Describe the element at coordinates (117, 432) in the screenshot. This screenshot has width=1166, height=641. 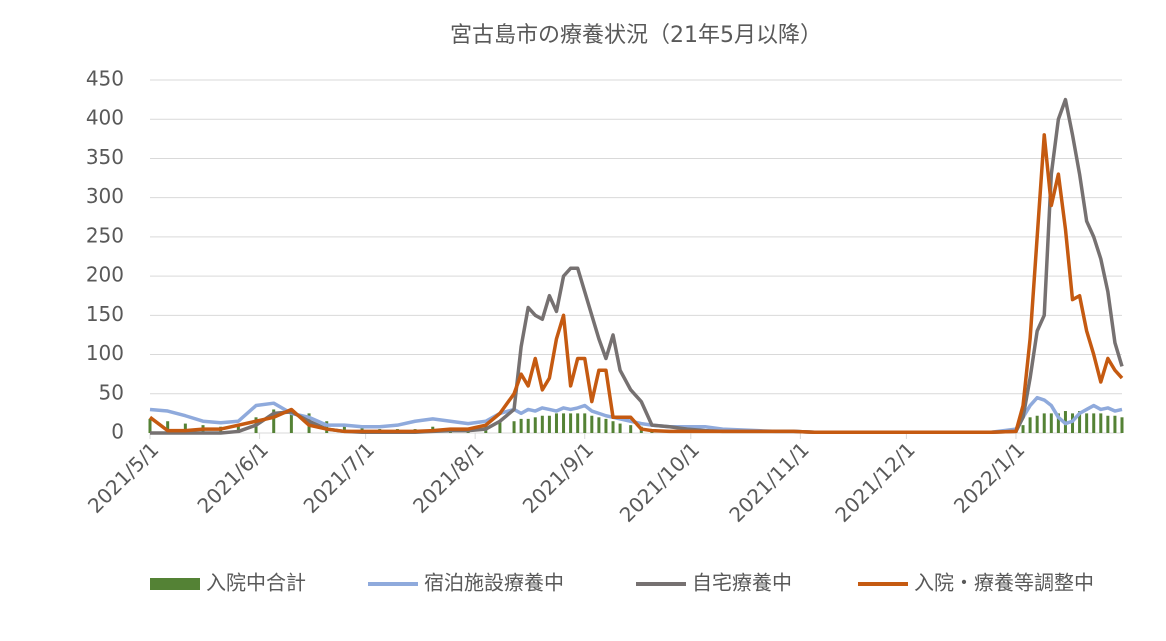
I see `y-tick-label: 0` at that location.